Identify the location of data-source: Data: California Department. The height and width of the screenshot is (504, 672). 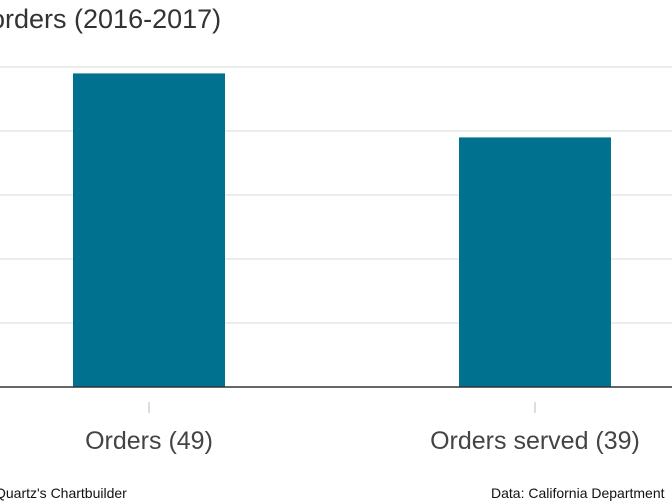
(578, 493).